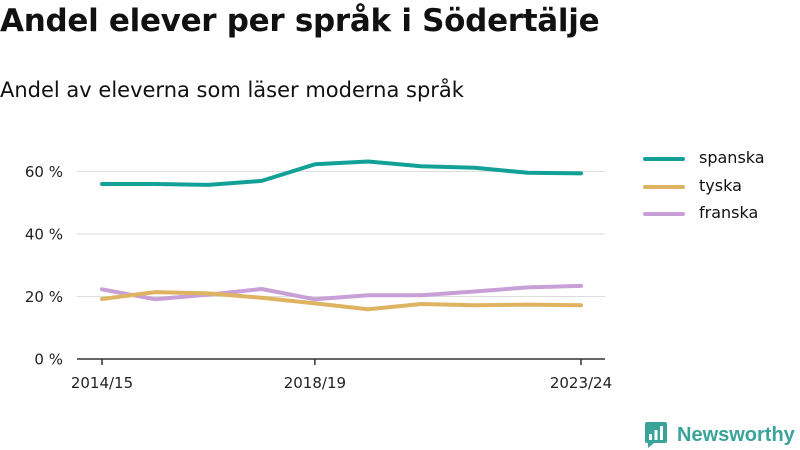  What do you see at coordinates (720, 185) in the screenshot?
I see `legend-label-tyska: tyska` at bounding box center [720, 185].